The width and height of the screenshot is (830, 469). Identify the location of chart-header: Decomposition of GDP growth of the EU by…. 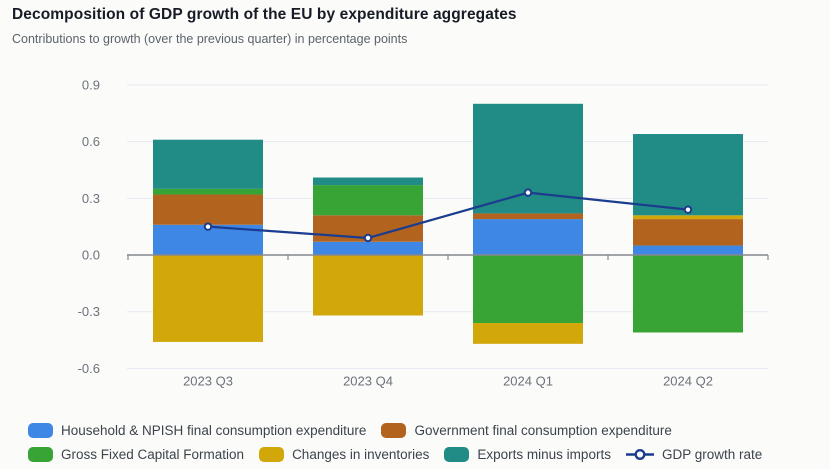
(264, 26).